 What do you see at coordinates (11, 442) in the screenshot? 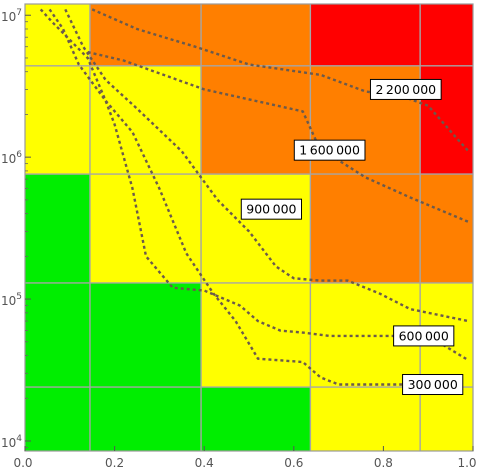
I see `y-tick-label: 10⁴` at bounding box center [11, 442].